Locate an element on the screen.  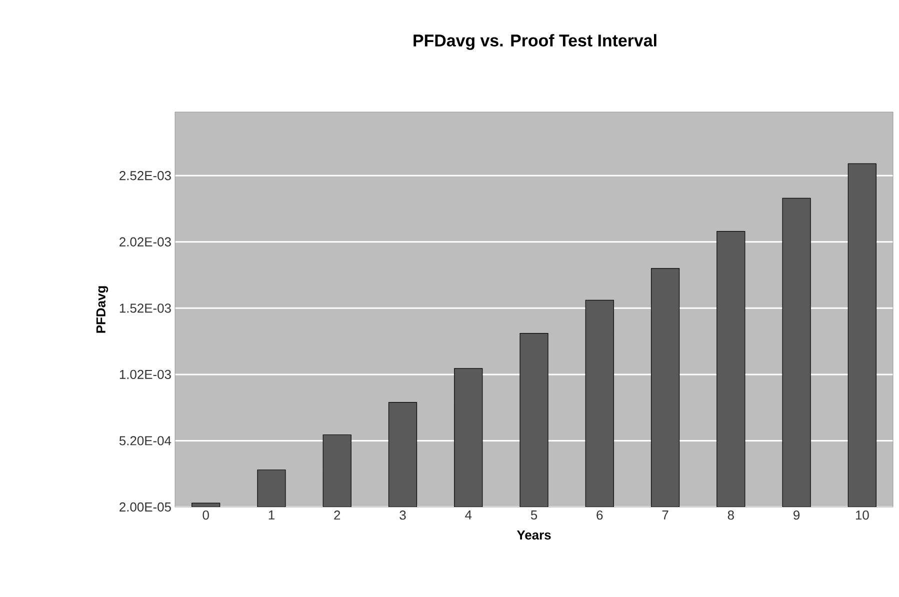
y-tick-label: 2.02E-03 is located at coordinates (145, 241).